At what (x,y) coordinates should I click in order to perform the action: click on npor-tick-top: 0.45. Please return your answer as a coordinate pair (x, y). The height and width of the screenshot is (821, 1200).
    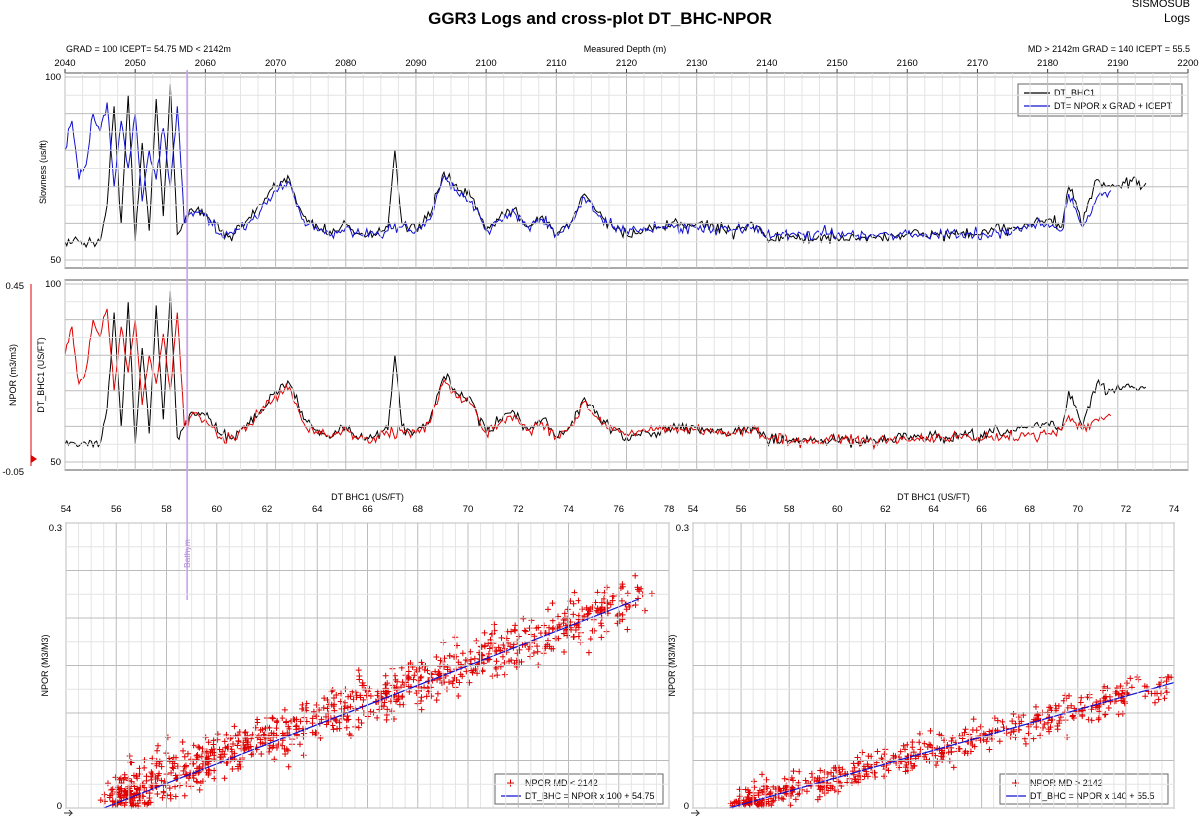
    Looking at the image, I should click on (15, 286).